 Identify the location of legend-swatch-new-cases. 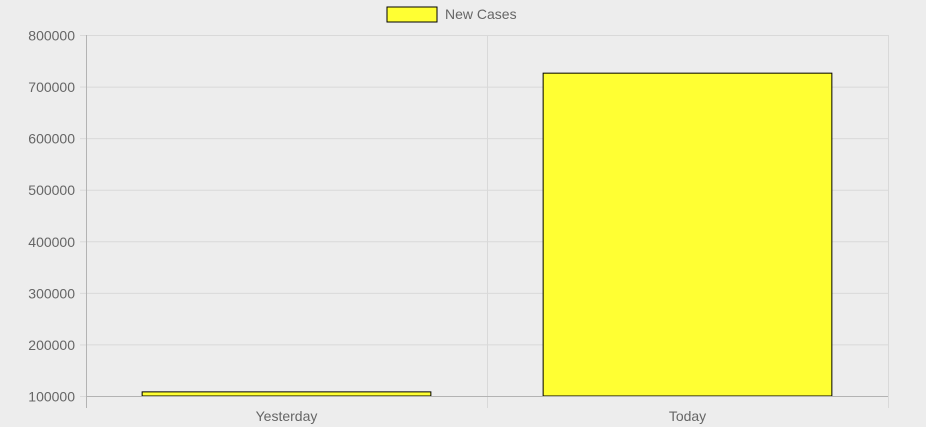
(412, 14).